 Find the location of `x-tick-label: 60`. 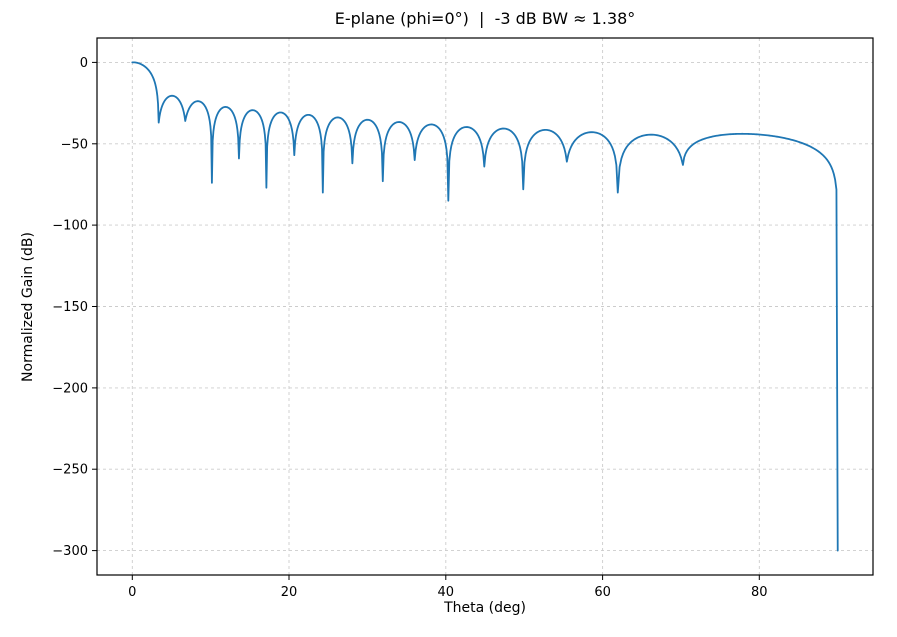

x-tick-label: 60 is located at coordinates (602, 592).